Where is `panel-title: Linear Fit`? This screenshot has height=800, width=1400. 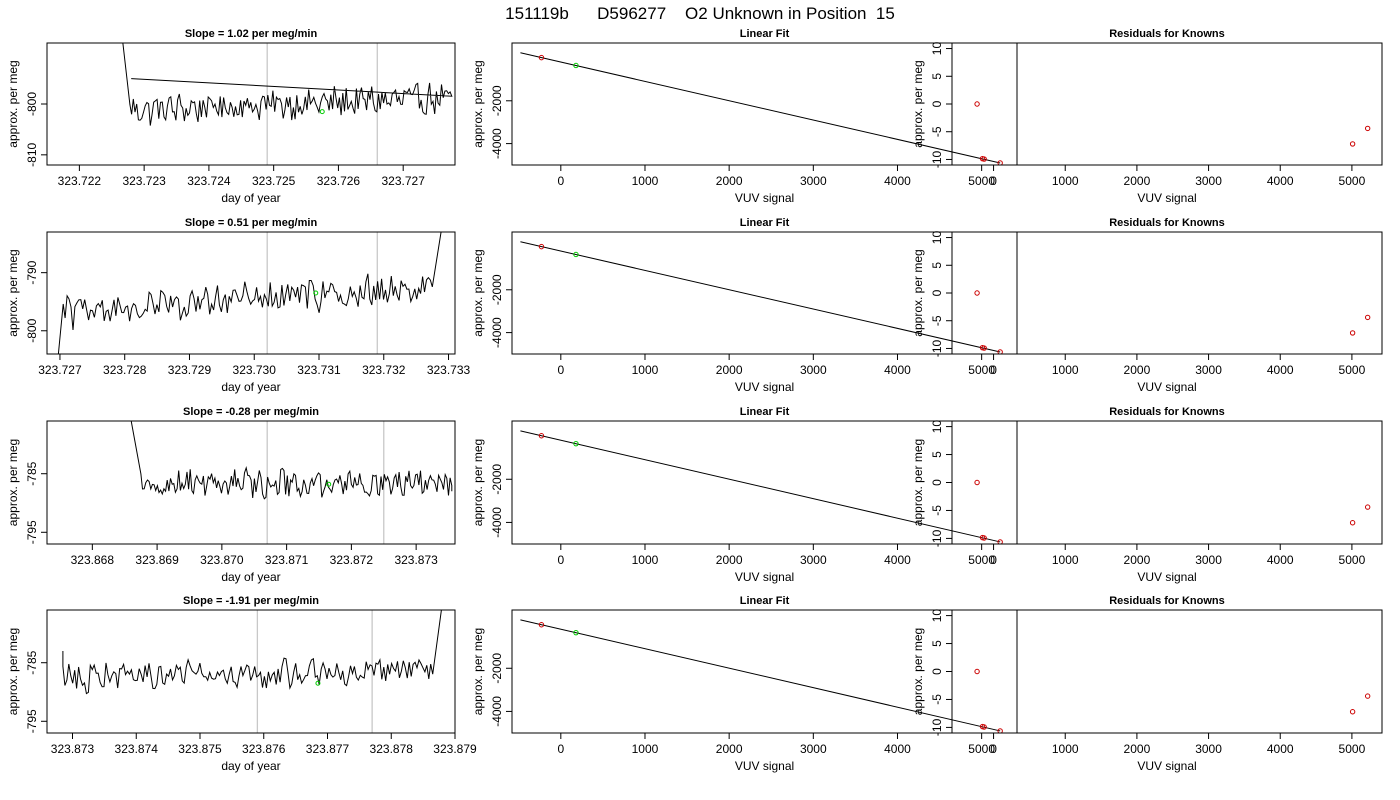 panel-title: Linear Fit is located at coordinates (765, 601).